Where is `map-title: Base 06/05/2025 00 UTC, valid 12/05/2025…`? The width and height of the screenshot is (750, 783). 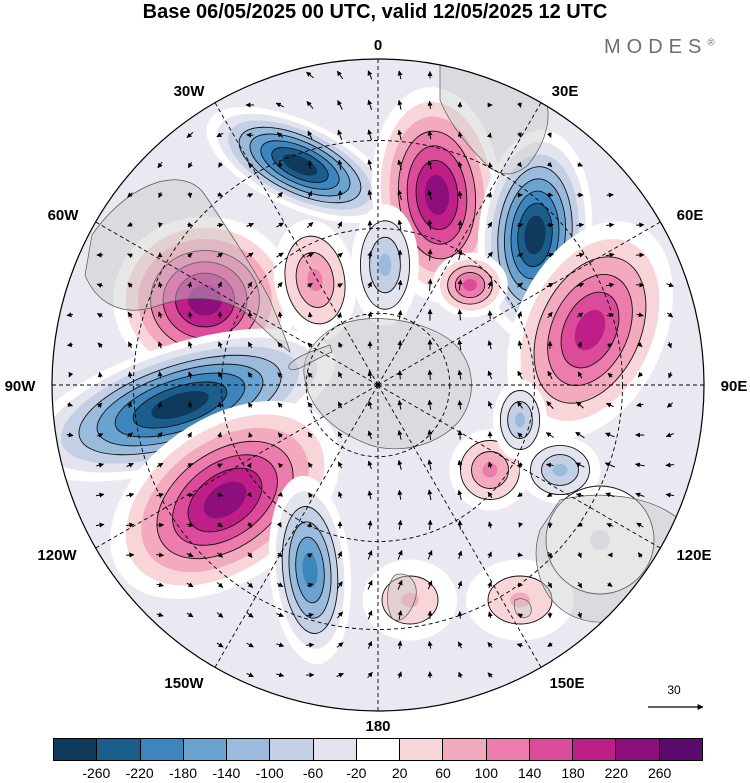 map-title: Base 06/05/2025 00 UTC, valid 12/05/2025… is located at coordinates (375, 12).